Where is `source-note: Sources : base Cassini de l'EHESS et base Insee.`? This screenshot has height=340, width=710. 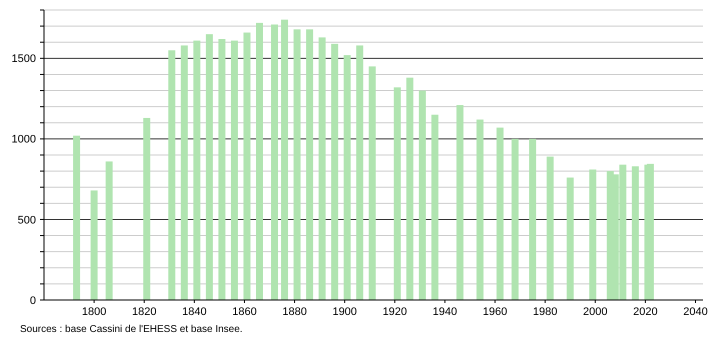
source-note: Sources : base Cassini de l'EHESS et base Insee. is located at coordinates (131, 329).